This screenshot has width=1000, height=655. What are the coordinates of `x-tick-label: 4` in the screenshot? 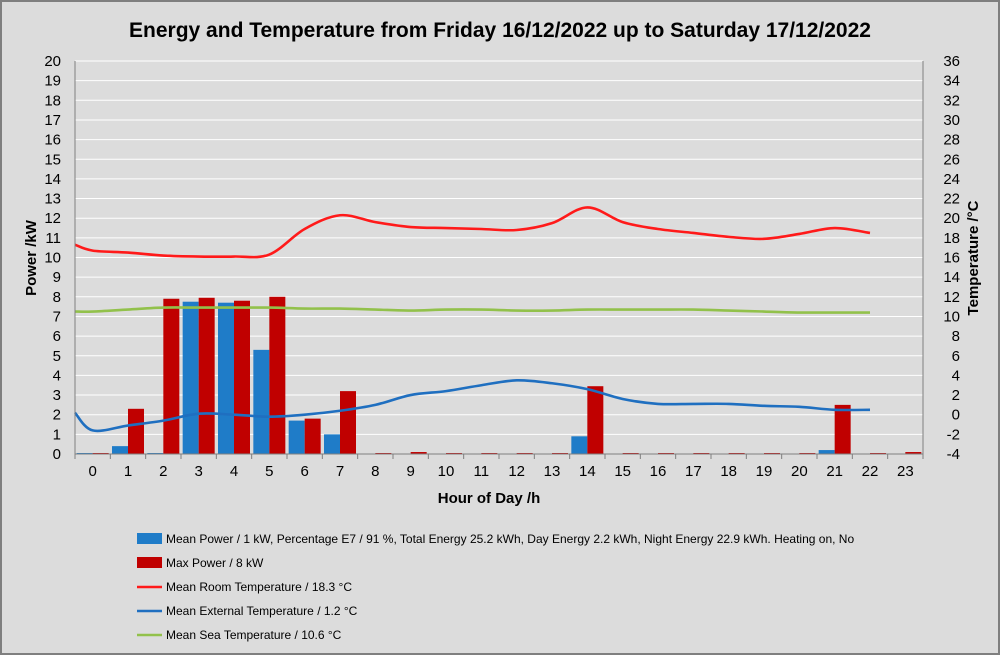 It's located at (234, 471).